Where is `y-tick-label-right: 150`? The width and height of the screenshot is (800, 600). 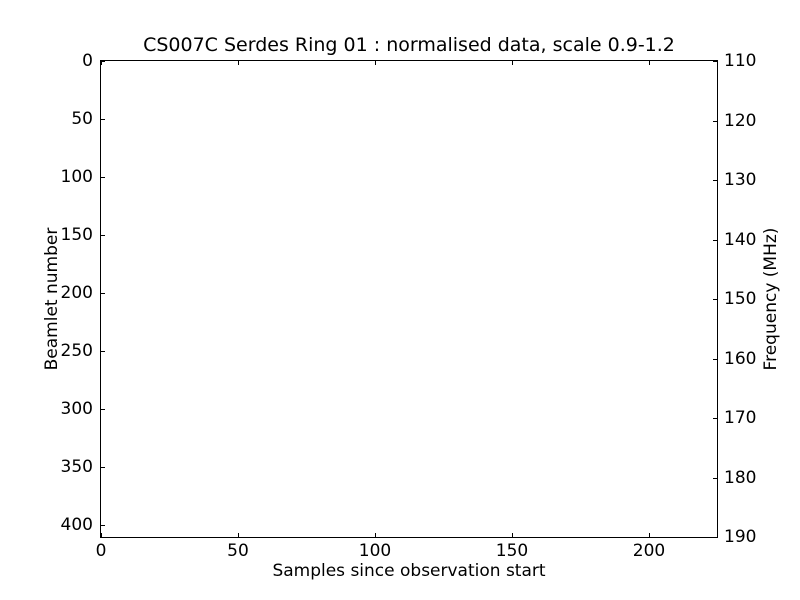 y-tick-label-right: 150 is located at coordinates (740, 299).